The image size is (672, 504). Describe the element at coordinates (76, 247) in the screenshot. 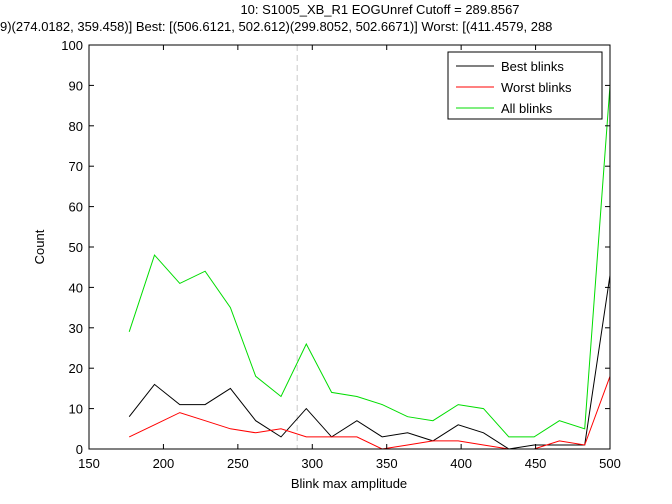

I see `y-tick-label: 50` at that location.